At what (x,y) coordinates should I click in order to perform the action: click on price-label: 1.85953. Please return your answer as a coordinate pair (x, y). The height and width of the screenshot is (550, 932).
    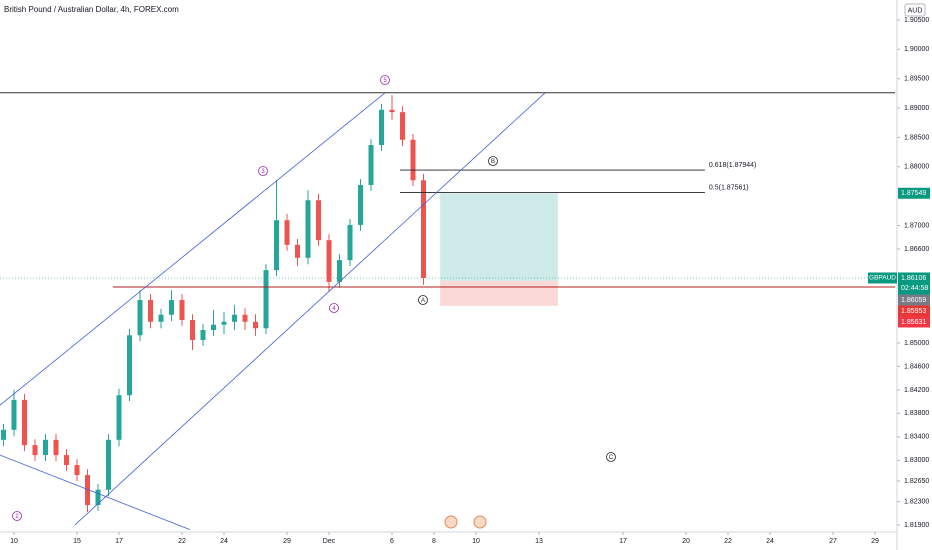
    Looking at the image, I should click on (913, 311).